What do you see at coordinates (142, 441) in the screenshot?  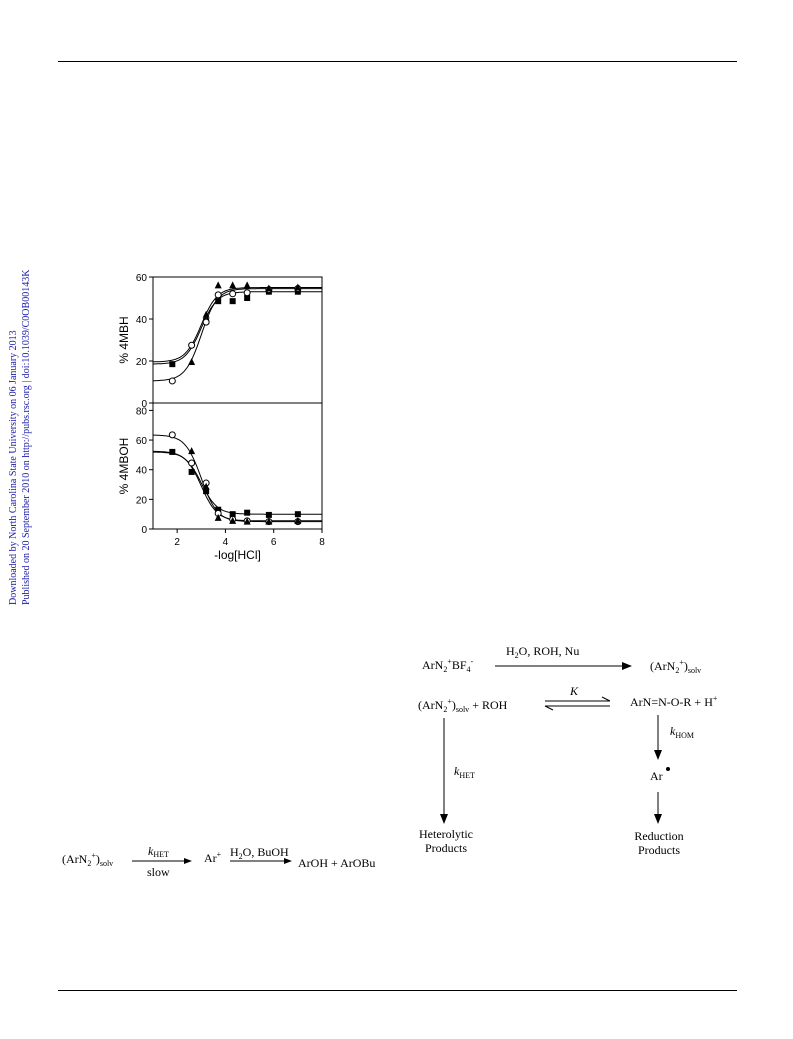 I see `panel-bottom-ytick-label: 60` at bounding box center [142, 441].